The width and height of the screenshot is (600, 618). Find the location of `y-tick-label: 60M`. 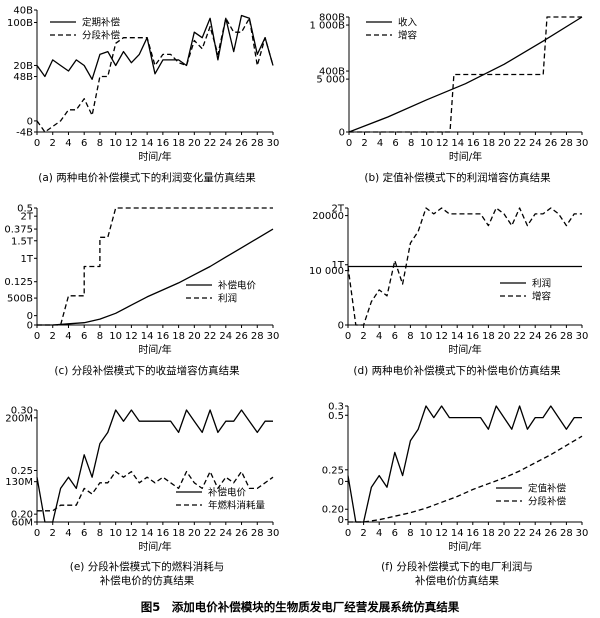

y-tick-label: 60M is located at coordinates (22, 523).